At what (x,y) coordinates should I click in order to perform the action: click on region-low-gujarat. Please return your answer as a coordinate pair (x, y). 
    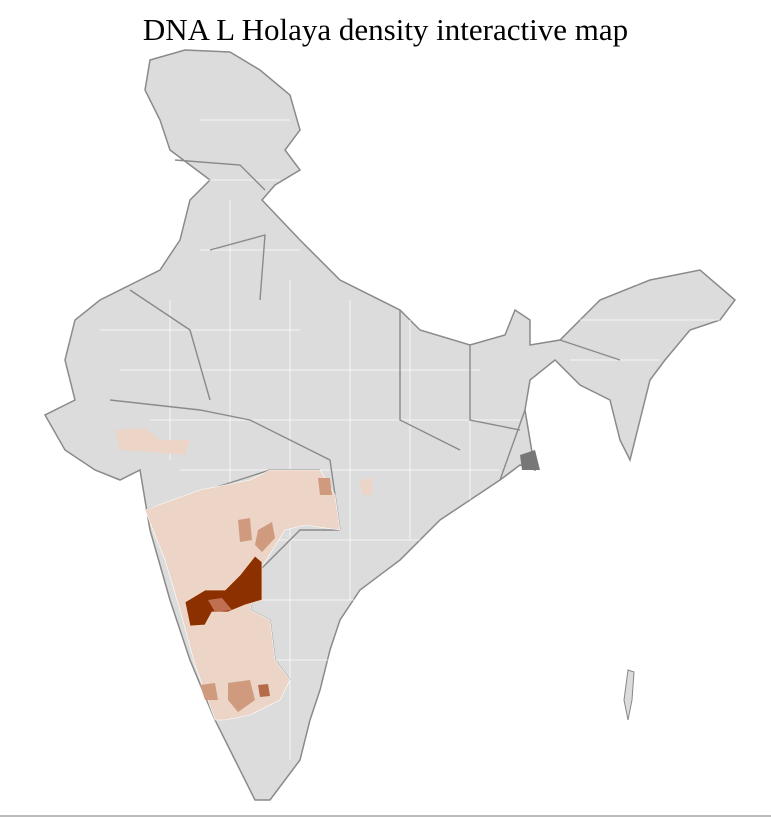
    Looking at the image, I should click on (152, 441).